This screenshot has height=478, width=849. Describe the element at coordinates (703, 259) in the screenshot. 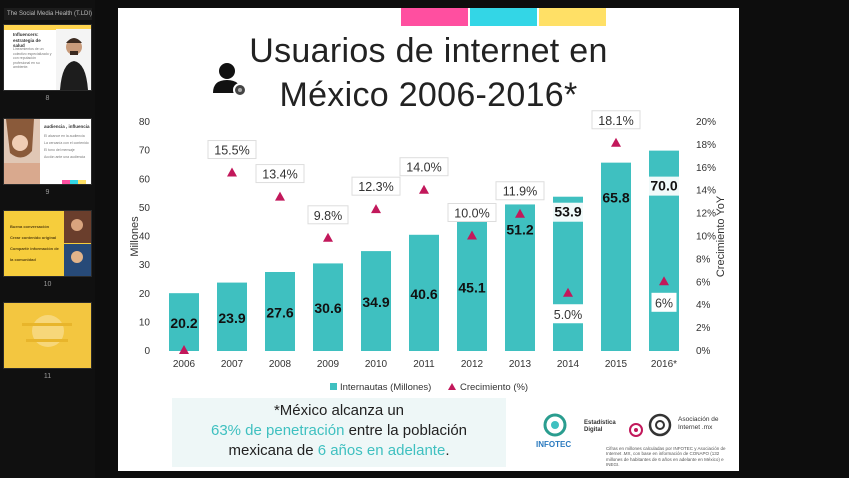

I see `y2-tick-label: 8%` at that location.